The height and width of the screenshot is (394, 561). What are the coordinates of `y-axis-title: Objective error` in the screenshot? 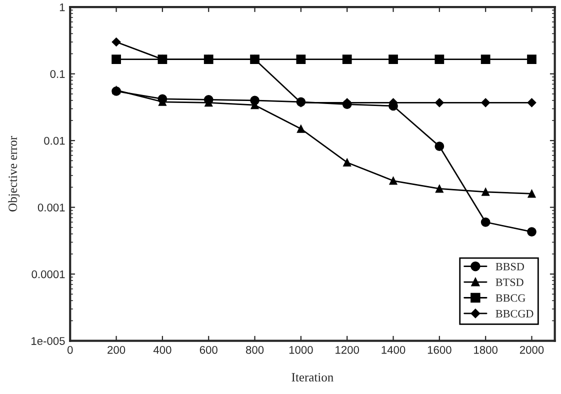 It's located at (14, 174).